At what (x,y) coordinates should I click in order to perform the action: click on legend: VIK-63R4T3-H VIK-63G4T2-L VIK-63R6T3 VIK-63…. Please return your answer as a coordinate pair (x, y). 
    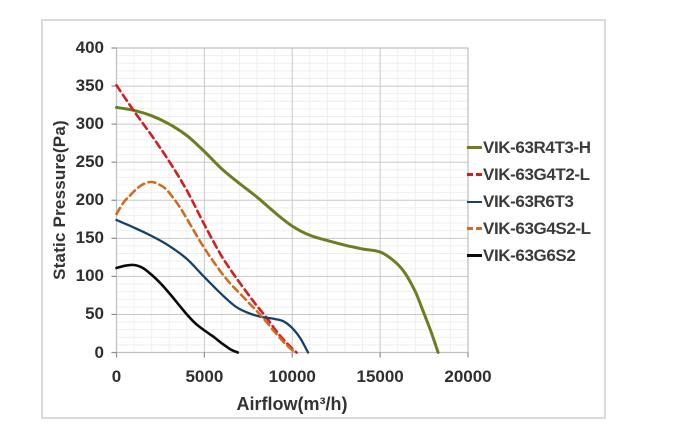
    Looking at the image, I should click on (529, 201).